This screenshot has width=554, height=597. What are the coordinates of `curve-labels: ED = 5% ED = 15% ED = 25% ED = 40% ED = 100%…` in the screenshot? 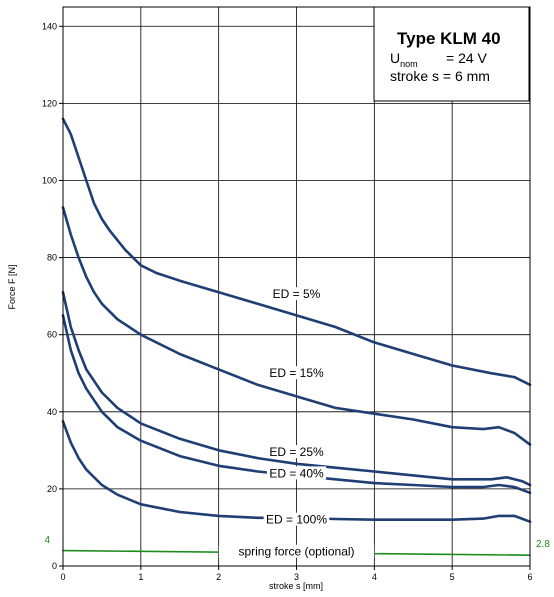 It's located at (296, 423).